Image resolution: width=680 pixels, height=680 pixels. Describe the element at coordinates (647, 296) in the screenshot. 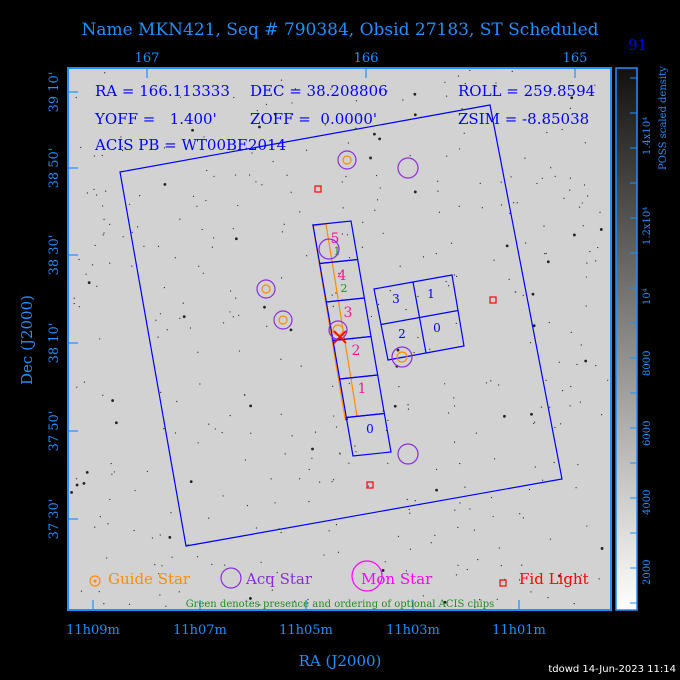

I see `colorbar-tick: 10⁴` at that location.